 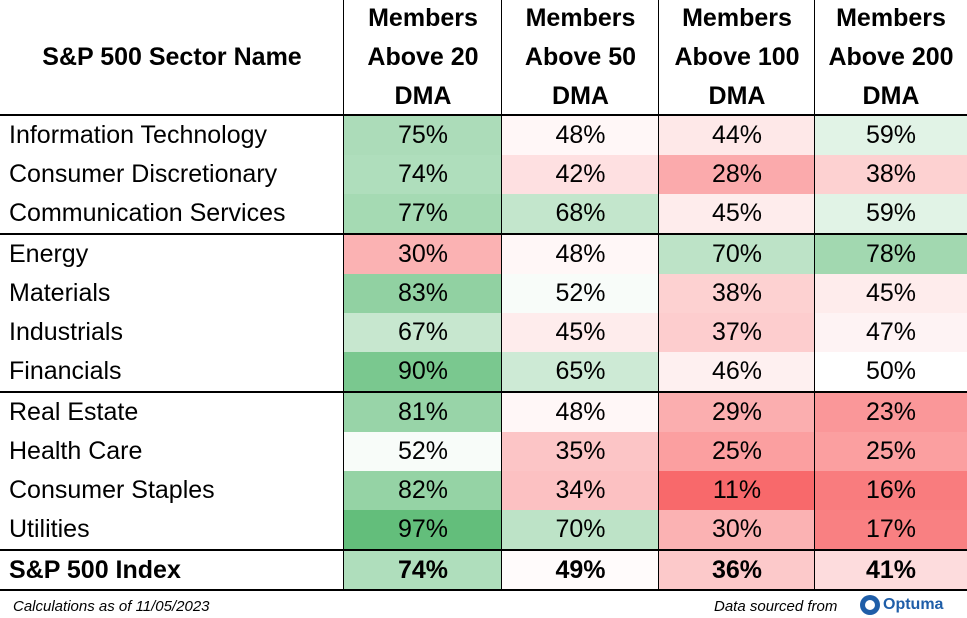 I want to click on sector-name: Consumer Staples, so click(x=112, y=490).